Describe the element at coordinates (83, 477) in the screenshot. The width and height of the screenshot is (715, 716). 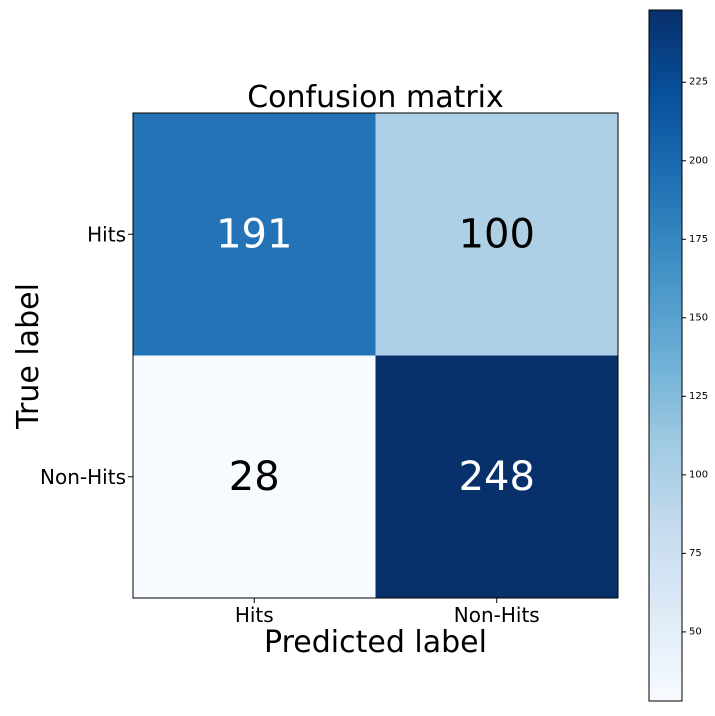
I see `y-tick-label: Non-Hits` at that location.